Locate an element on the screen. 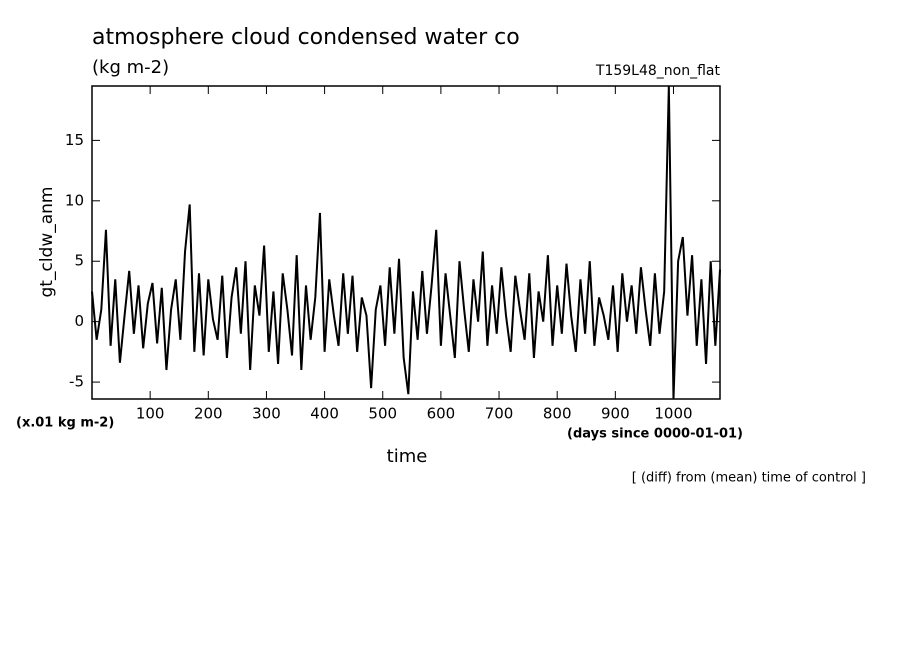 The width and height of the screenshot is (904, 658). x-tick-label: 100 is located at coordinates (150, 414).